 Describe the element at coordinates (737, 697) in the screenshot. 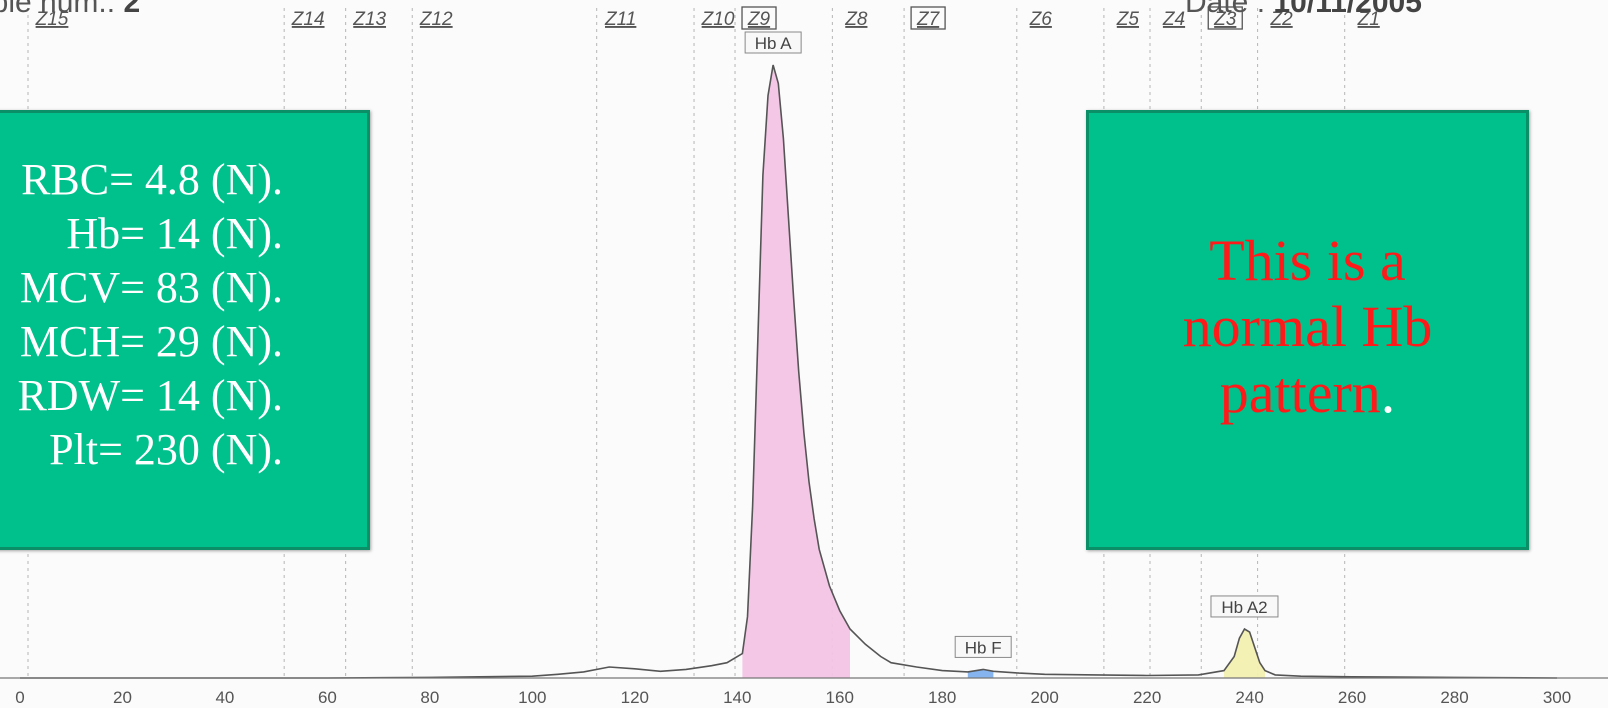

I see `x-tick-label: 140` at that location.